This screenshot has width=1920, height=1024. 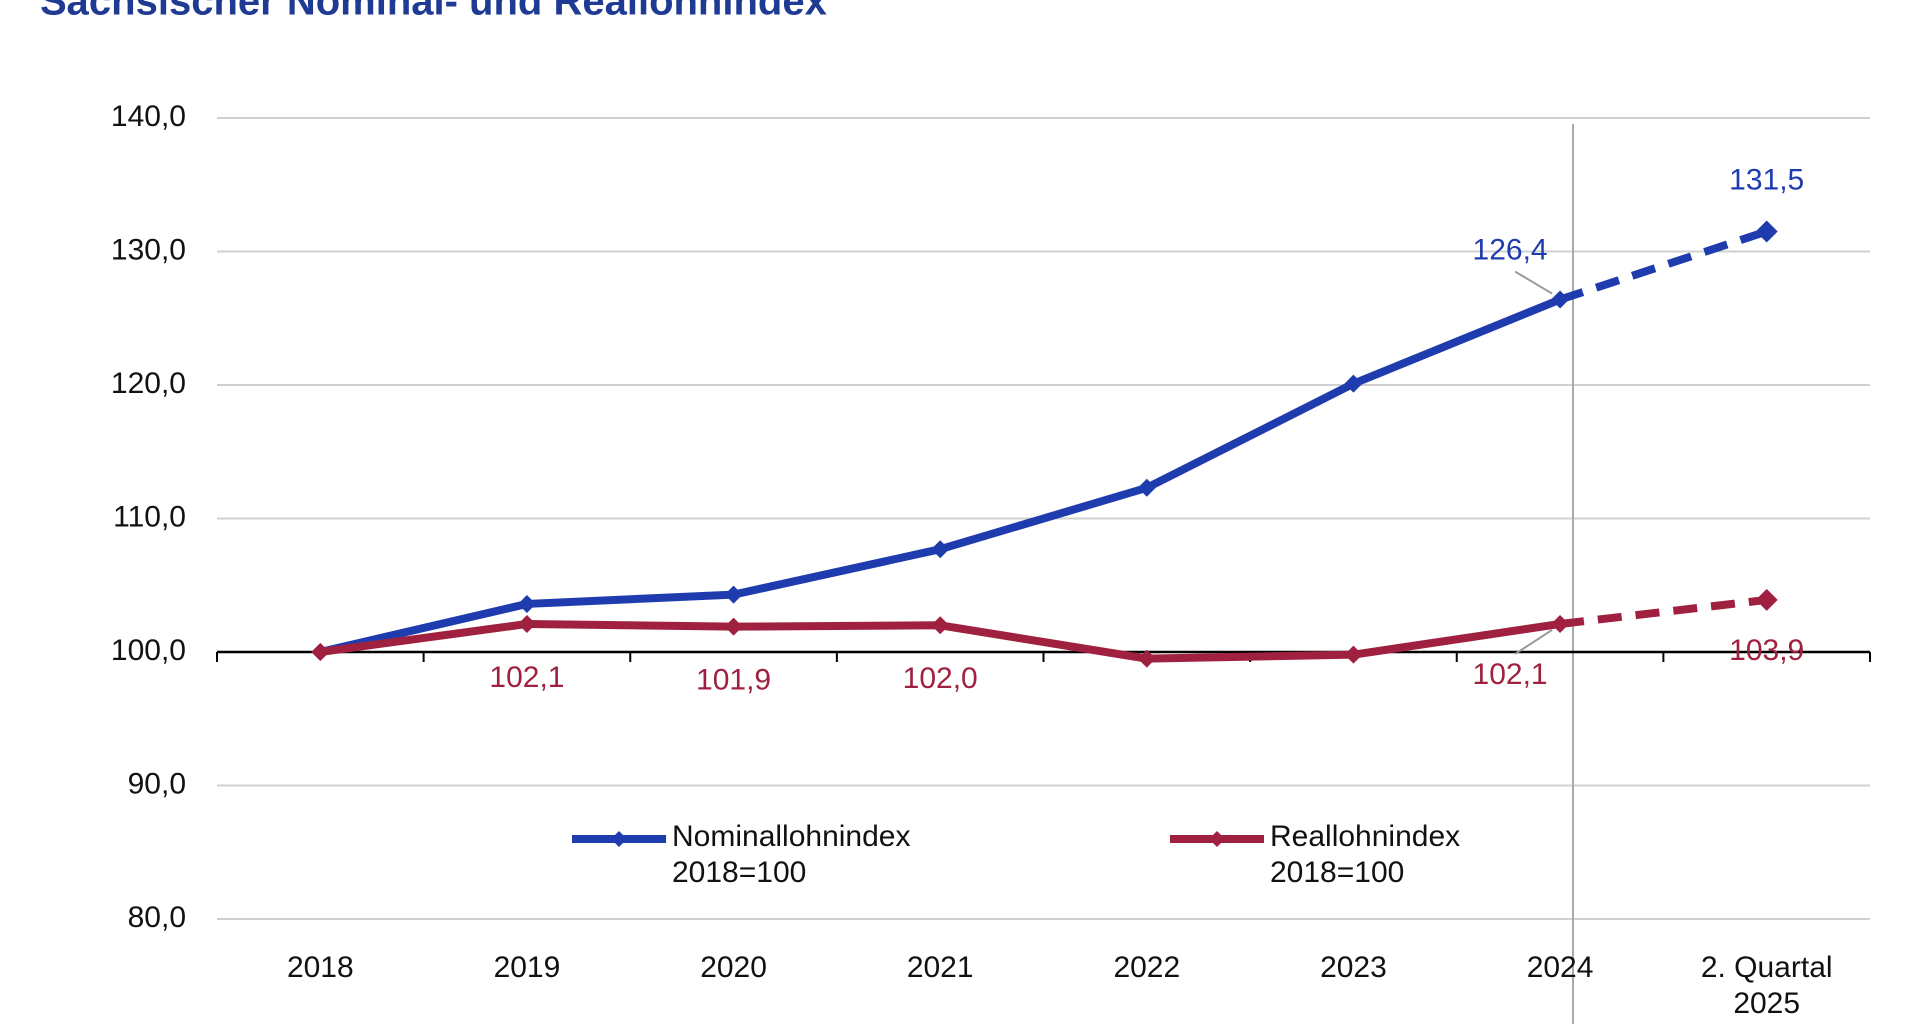 What do you see at coordinates (148, 650) in the screenshot?
I see `y-tick-label: 100,0` at bounding box center [148, 650].